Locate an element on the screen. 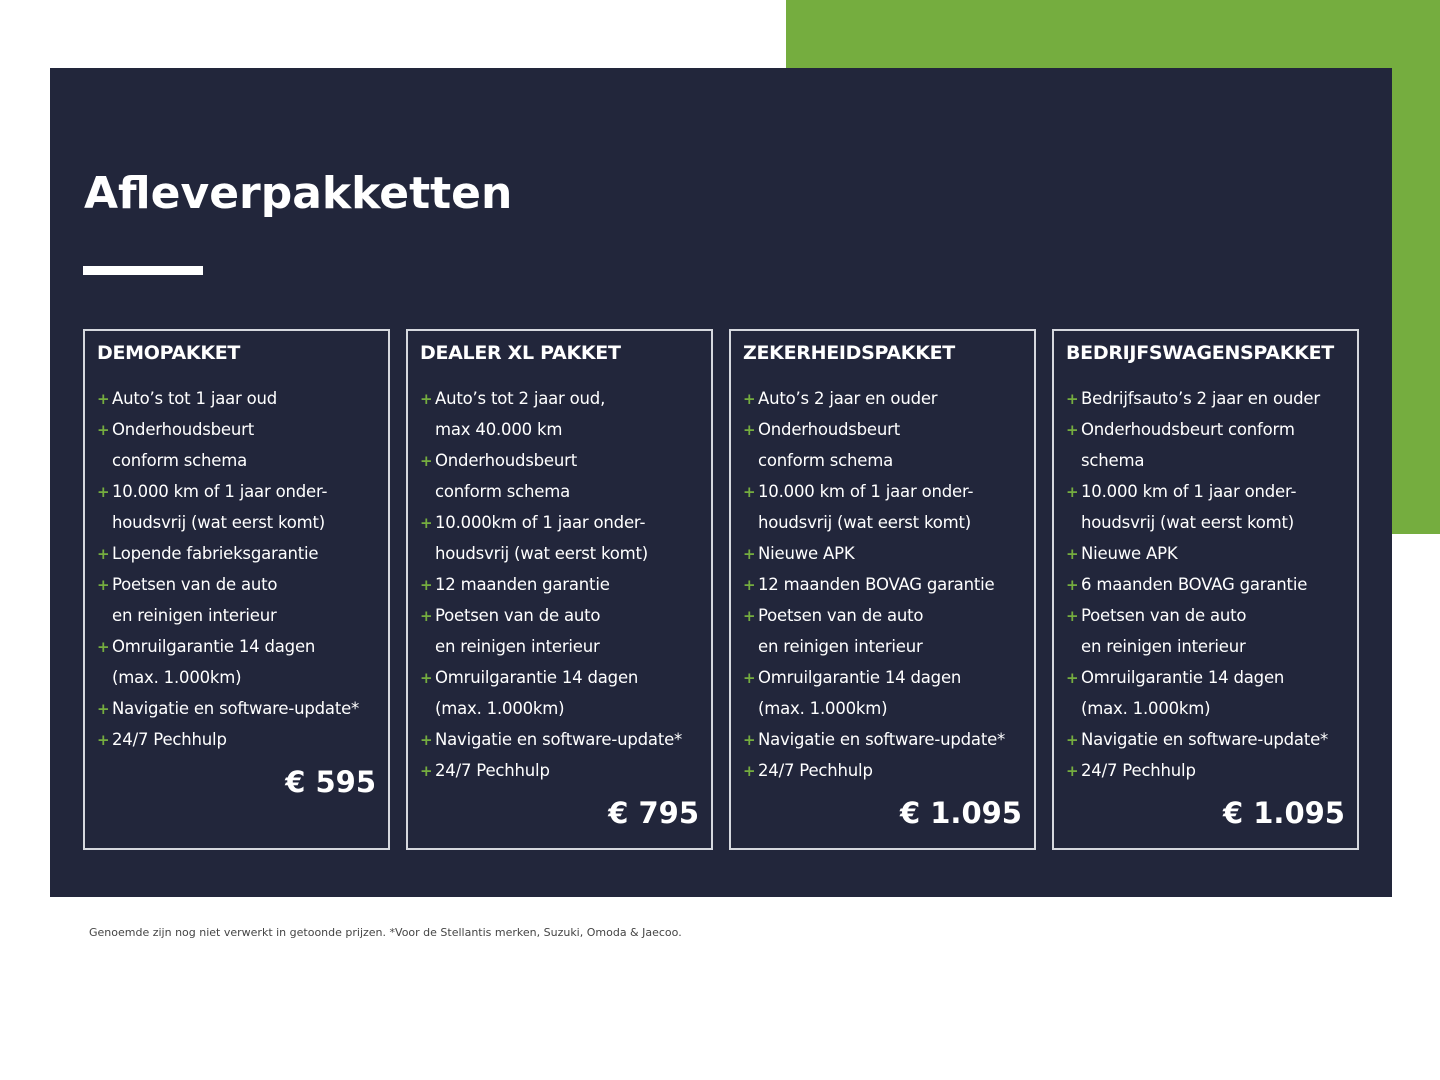 This screenshot has height=1080, width=1440. feature-item: + Nieuwe APK is located at coordinates (1197, 553).